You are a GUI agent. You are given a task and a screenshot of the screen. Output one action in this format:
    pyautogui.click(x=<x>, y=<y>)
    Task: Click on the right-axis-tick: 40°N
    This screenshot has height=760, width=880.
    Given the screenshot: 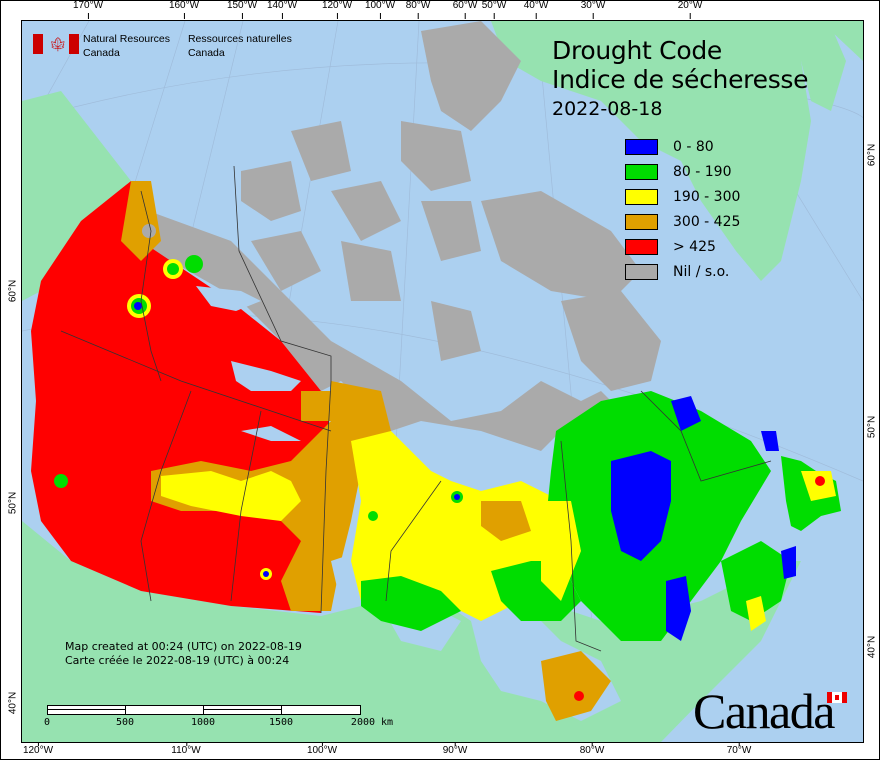 What is the action you would take?
    pyautogui.click(x=872, y=647)
    